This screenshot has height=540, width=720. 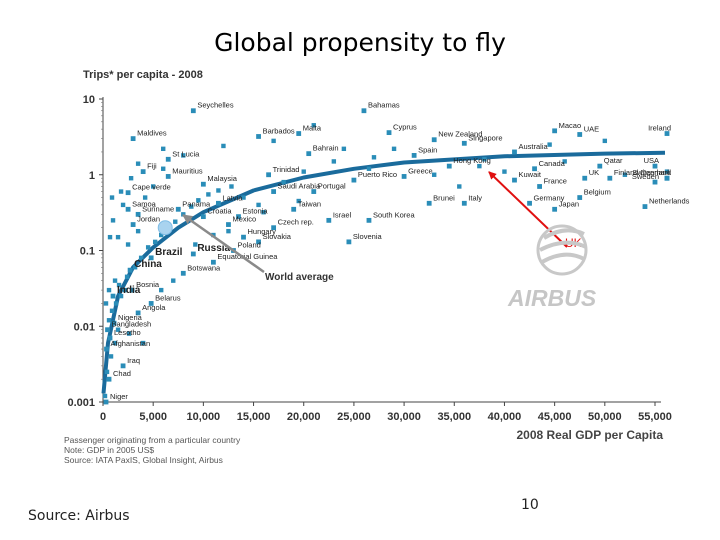 What do you see at coordinates (196, 203) in the screenshot?
I see `data-label: Panama` at bounding box center [196, 203].